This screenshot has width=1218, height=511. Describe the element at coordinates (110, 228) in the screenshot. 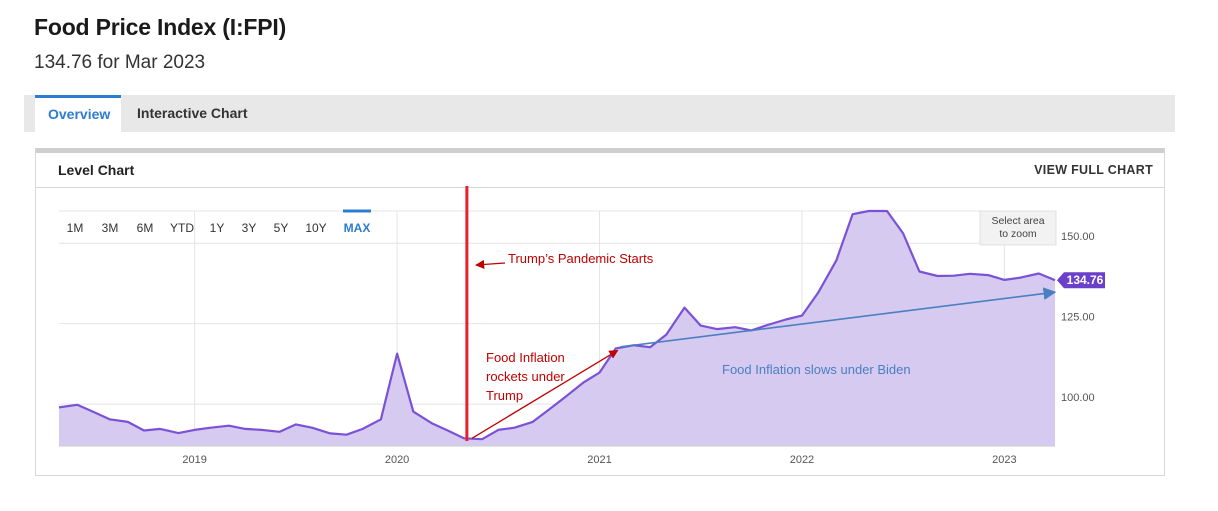

I see `range-button-3m: 3M` at that location.